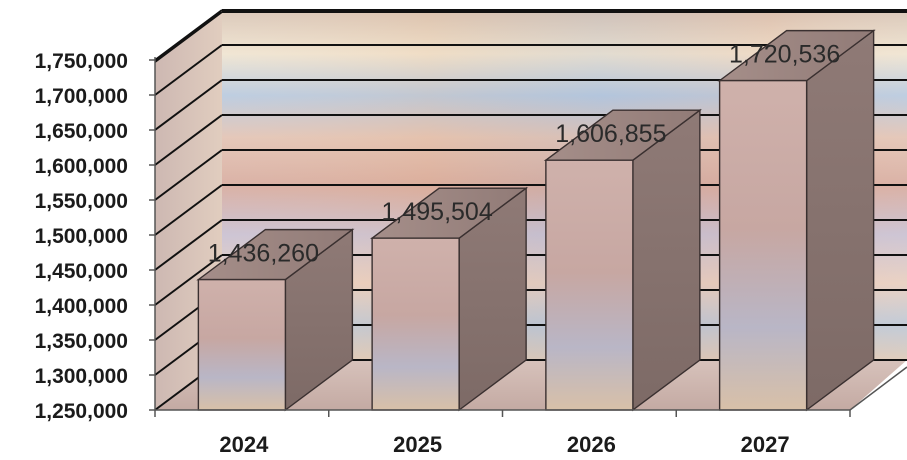 This screenshot has width=907, height=460. I want to click on y-tick-label: 1,400,000, so click(81, 306).